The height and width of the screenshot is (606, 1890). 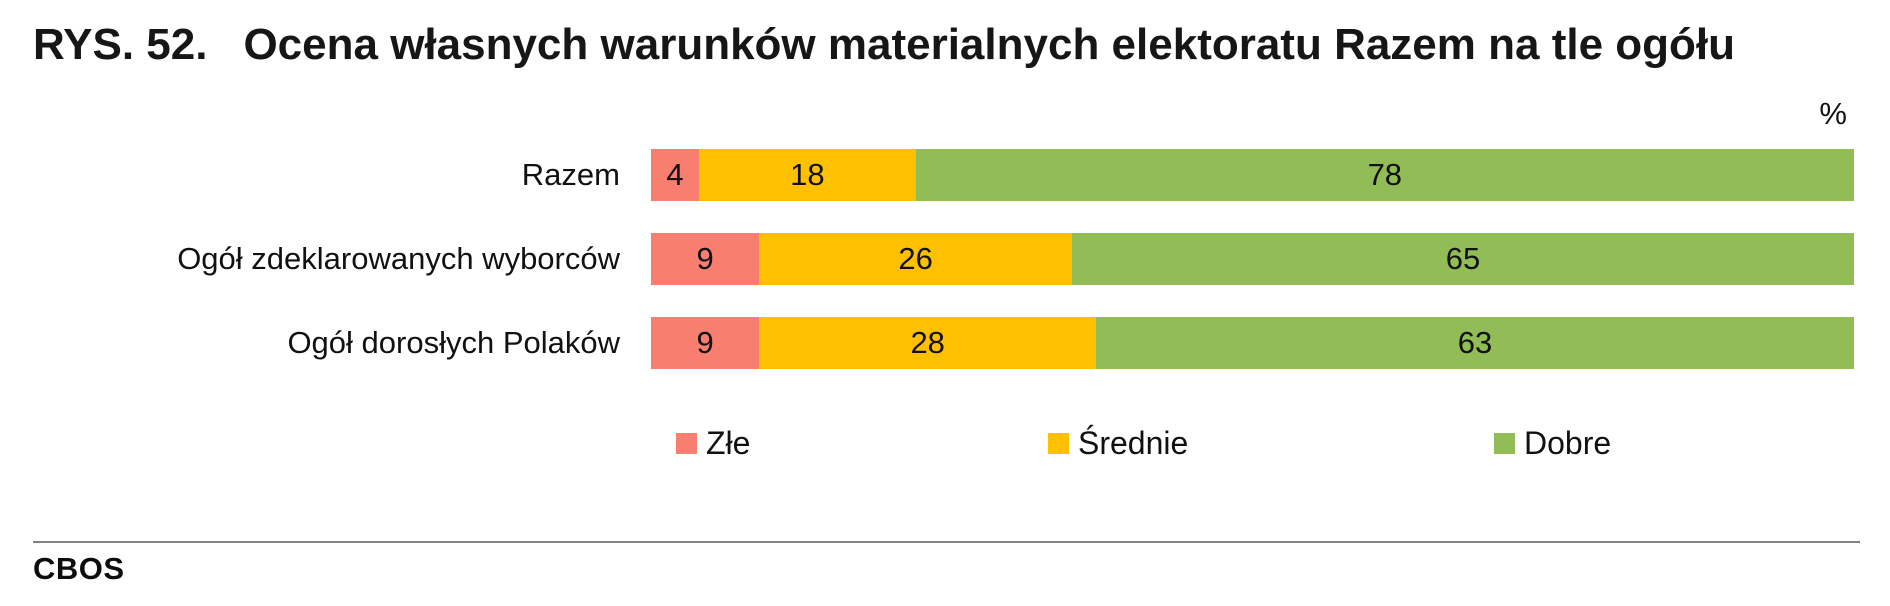 I want to click on legend-label-zle: Złe, so click(x=728, y=442).